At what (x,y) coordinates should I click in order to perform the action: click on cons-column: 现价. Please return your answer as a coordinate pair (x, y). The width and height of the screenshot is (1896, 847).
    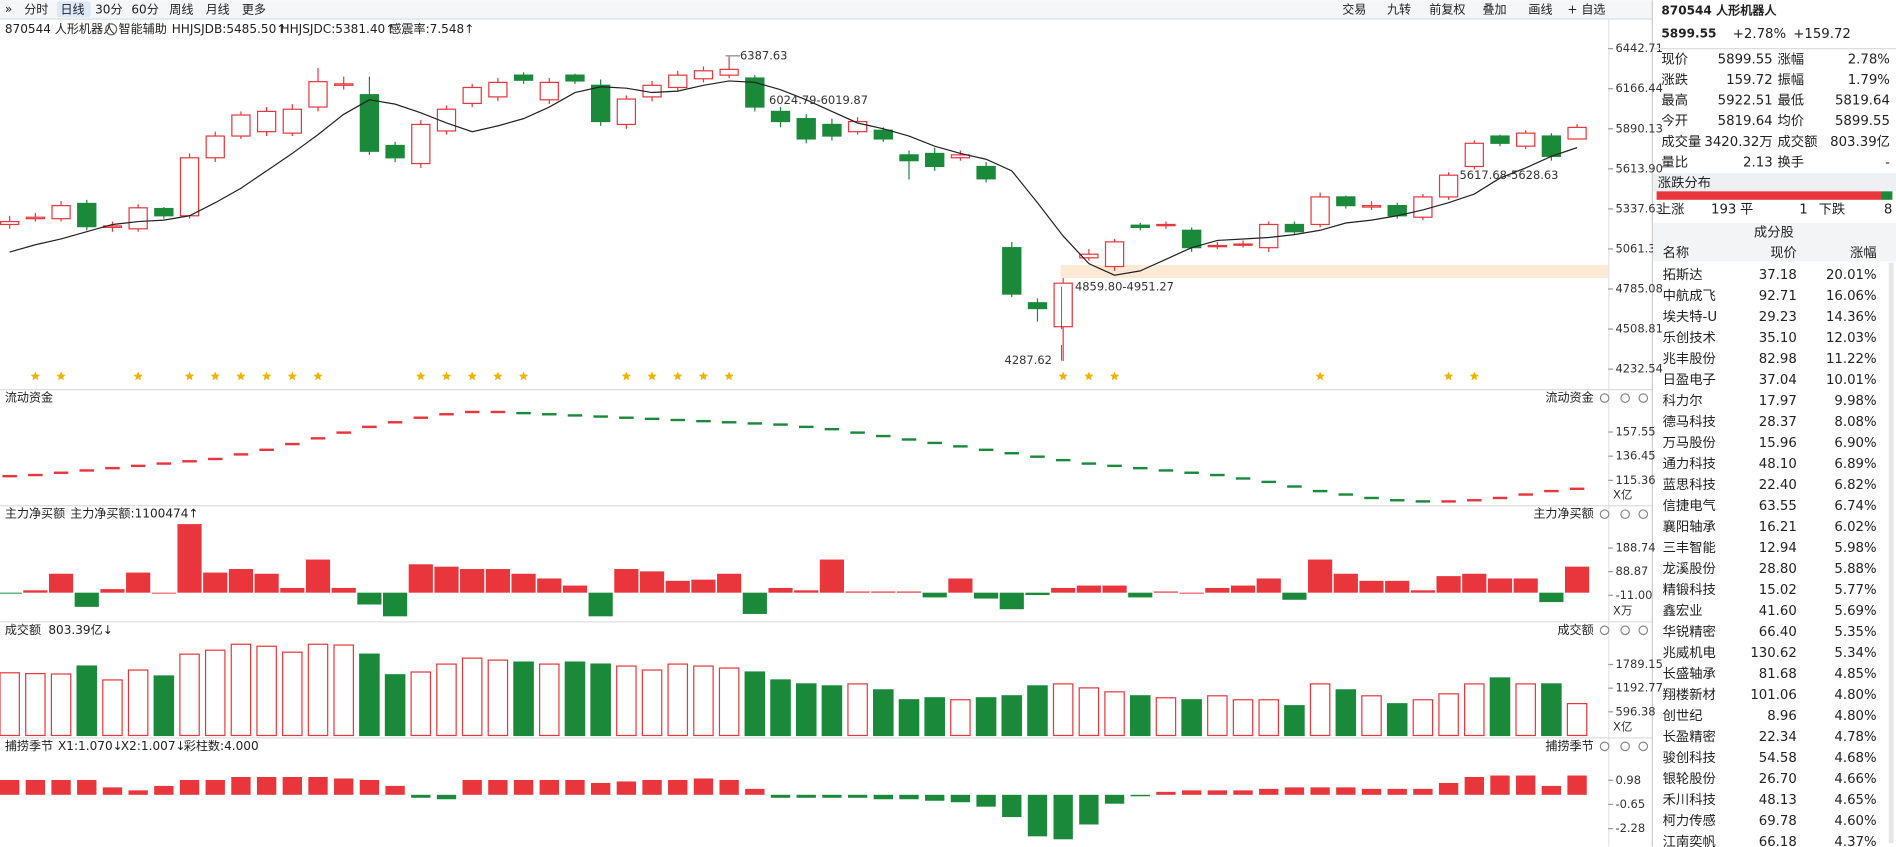
    Looking at the image, I should click on (1783, 253).